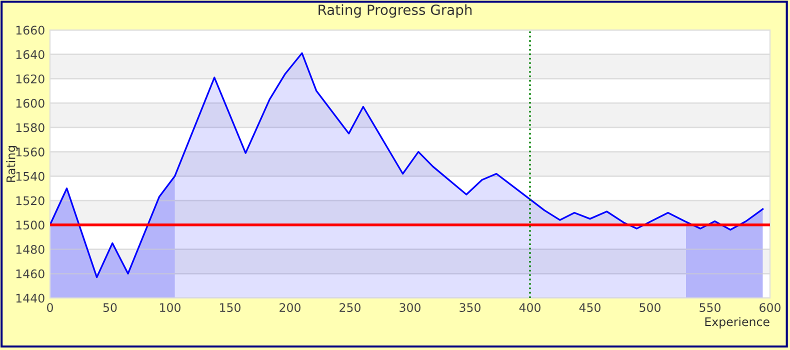 This screenshot has height=350, width=790. Describe the element at coordinates (410, 307) in the screenshot. I see `x-tick-label: 300` at that location.